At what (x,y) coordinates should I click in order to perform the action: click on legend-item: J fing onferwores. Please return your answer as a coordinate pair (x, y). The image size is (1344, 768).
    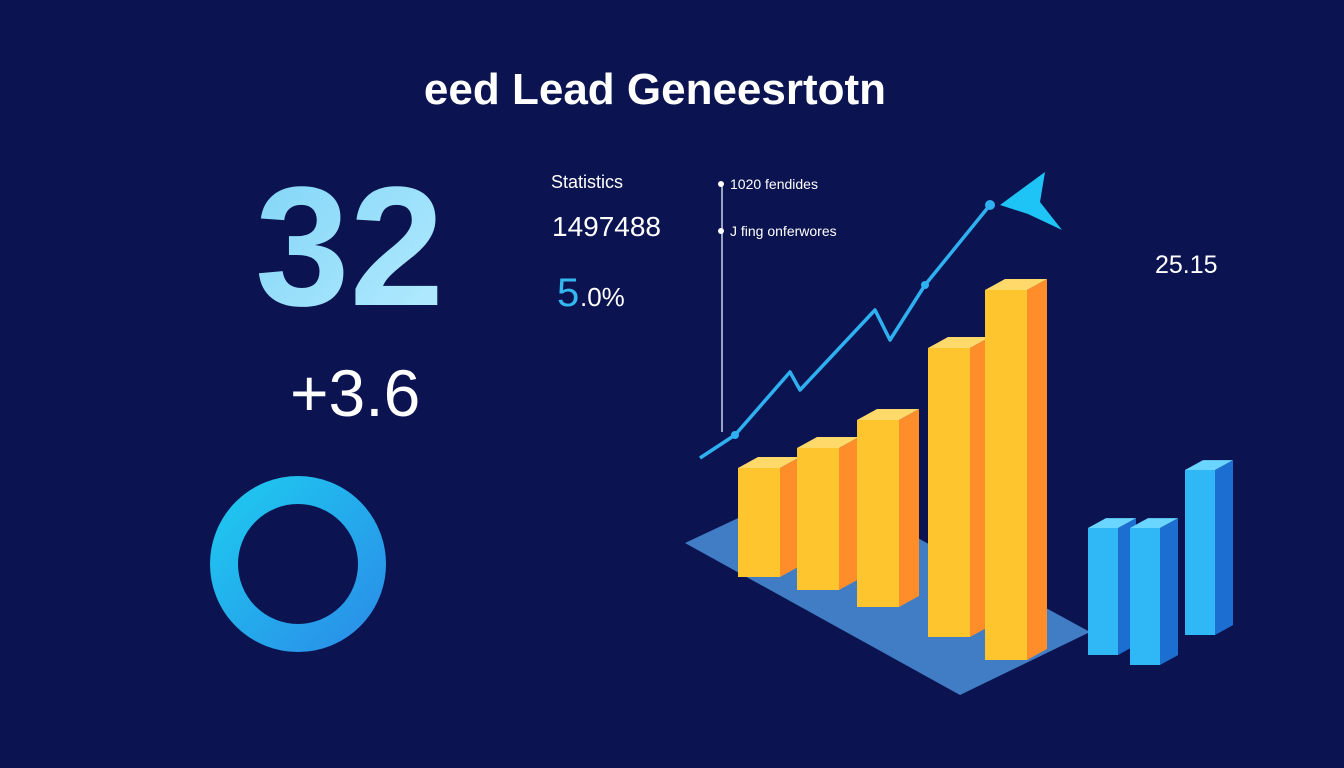
    Looking at the image, I should click on (783, 231).